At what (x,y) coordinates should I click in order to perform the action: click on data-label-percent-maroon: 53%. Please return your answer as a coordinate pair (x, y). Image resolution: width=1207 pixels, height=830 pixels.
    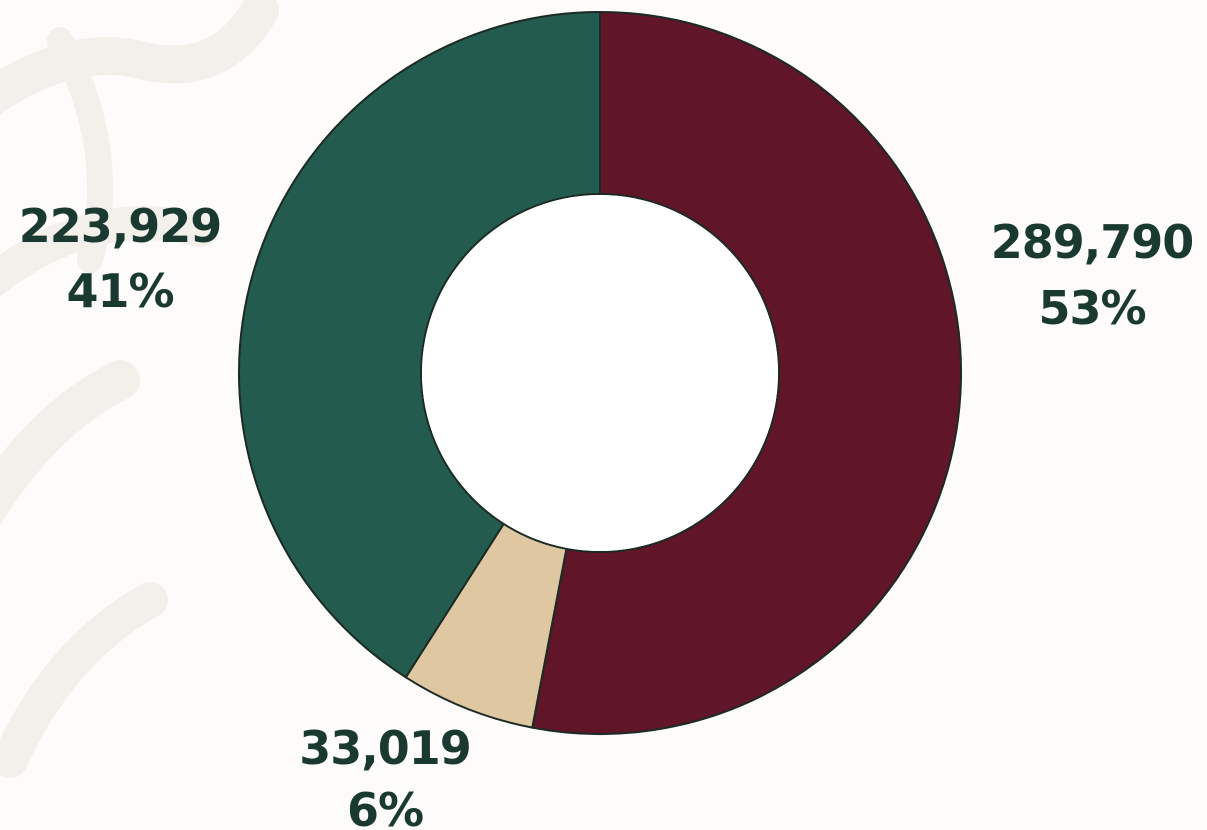
    Looking at the image, I should click on (1091, 308).